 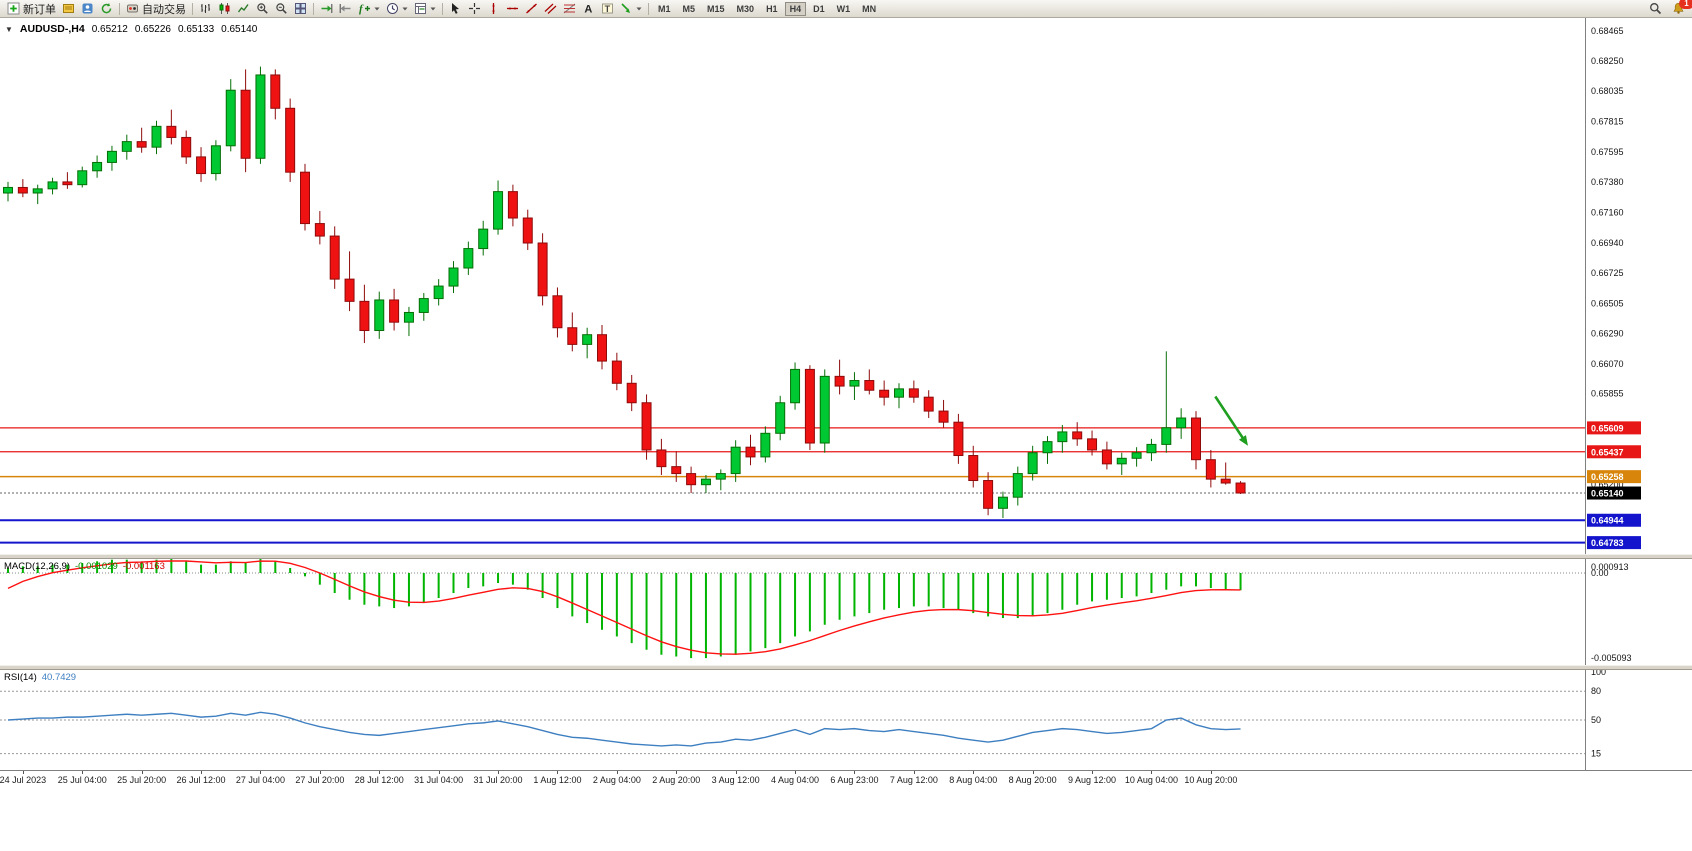 What do you see at coordinates (369, 8) in the screenshot?
I see `indicators-button: f` at bounding box center [369, 8].